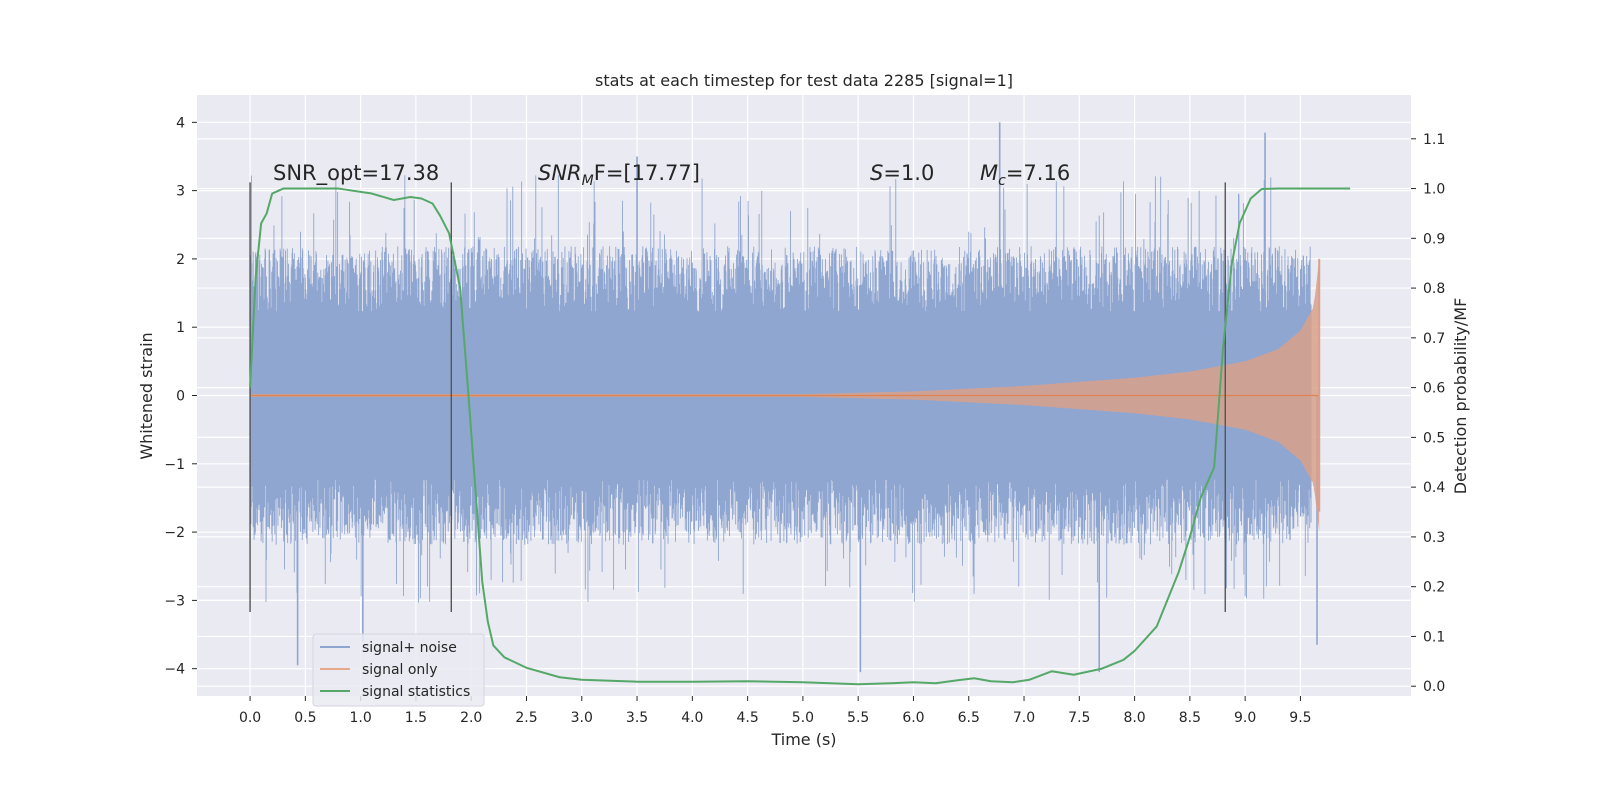  I want to click on y-tick-label: −4, so click(174, 670).